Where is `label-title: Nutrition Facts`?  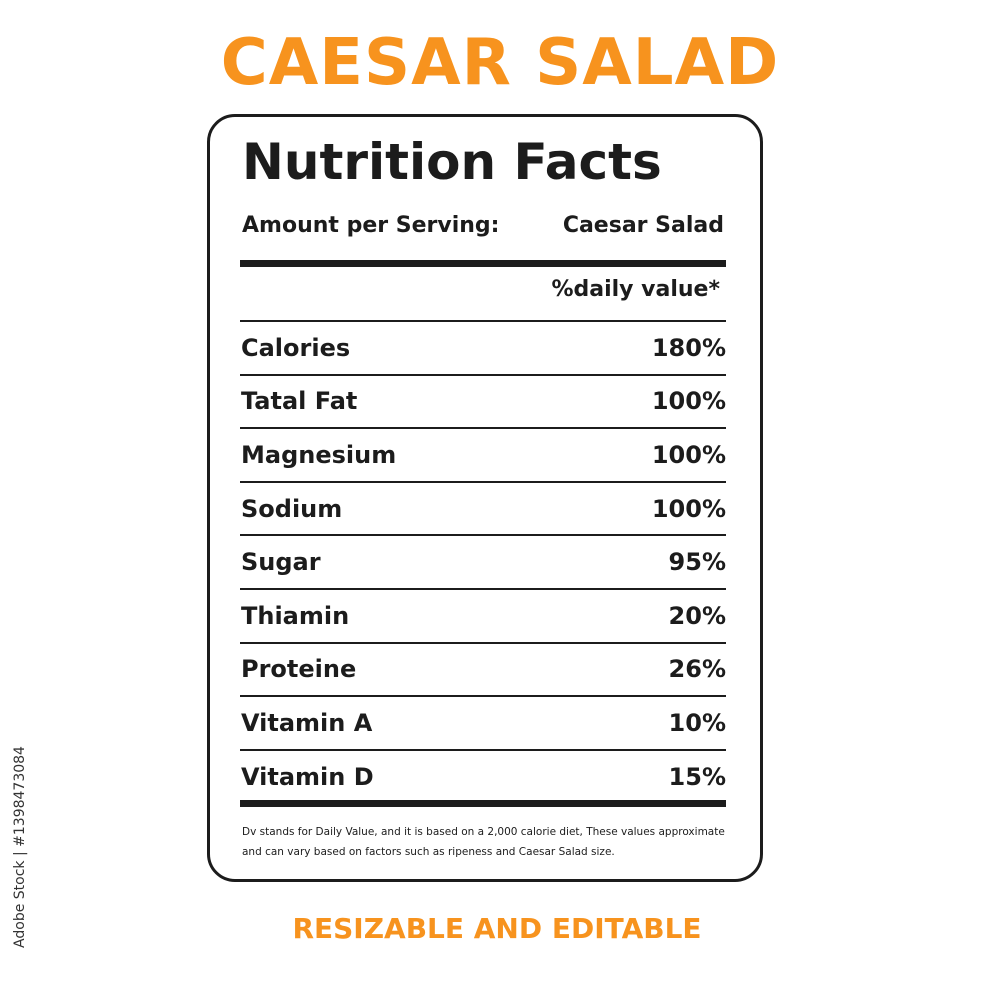
label-title: Nutrition Facts is located at coordinates (452, 162).